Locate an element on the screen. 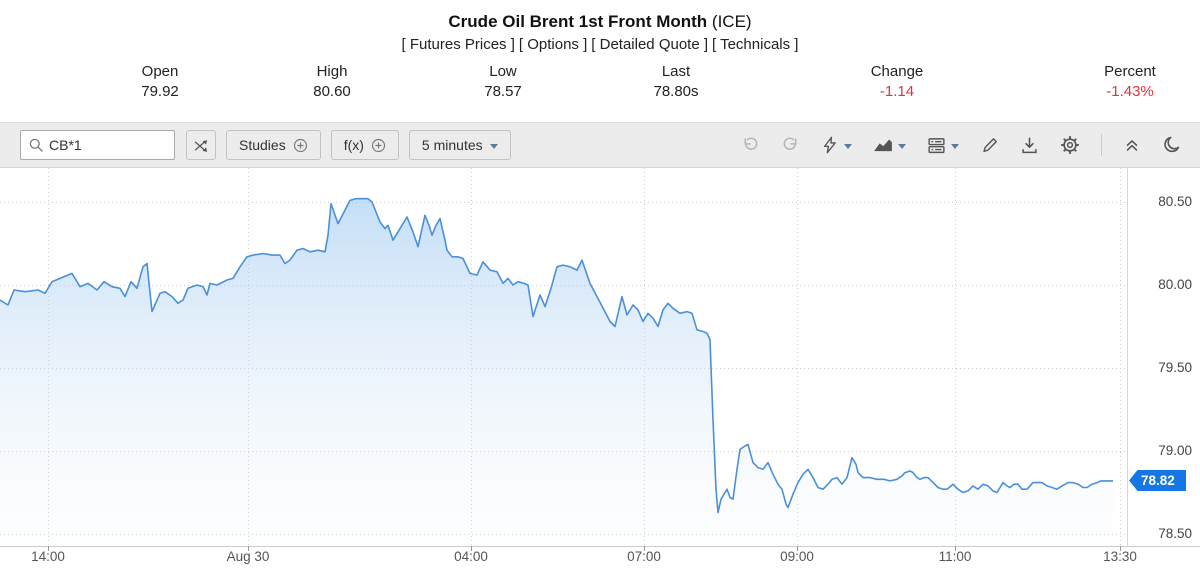  settings-button is located at coordinates (1070, 145).